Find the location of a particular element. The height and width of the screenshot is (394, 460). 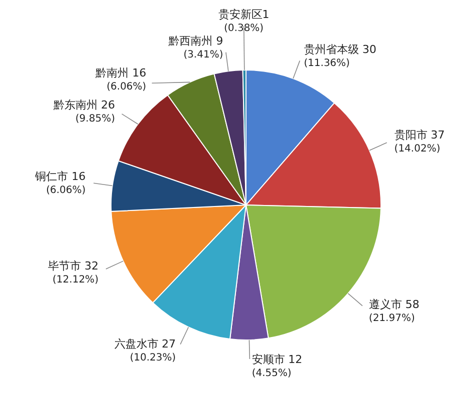

slice-label: 黔南州 16 is located at coordinates (120, 73).